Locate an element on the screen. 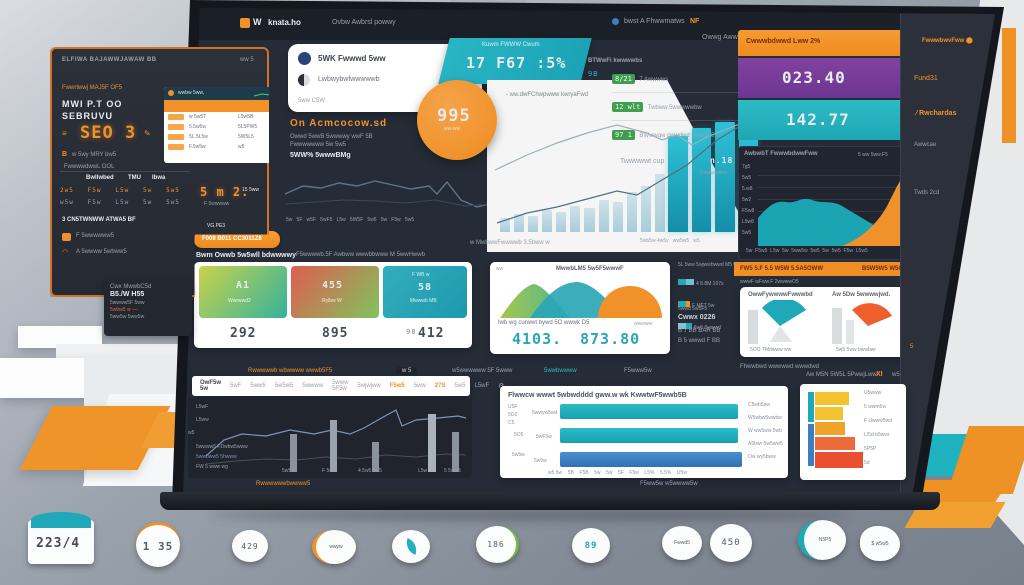  sidebar-item-revenues: ⁄ Rwchardas is located at coordinates (936, 113).